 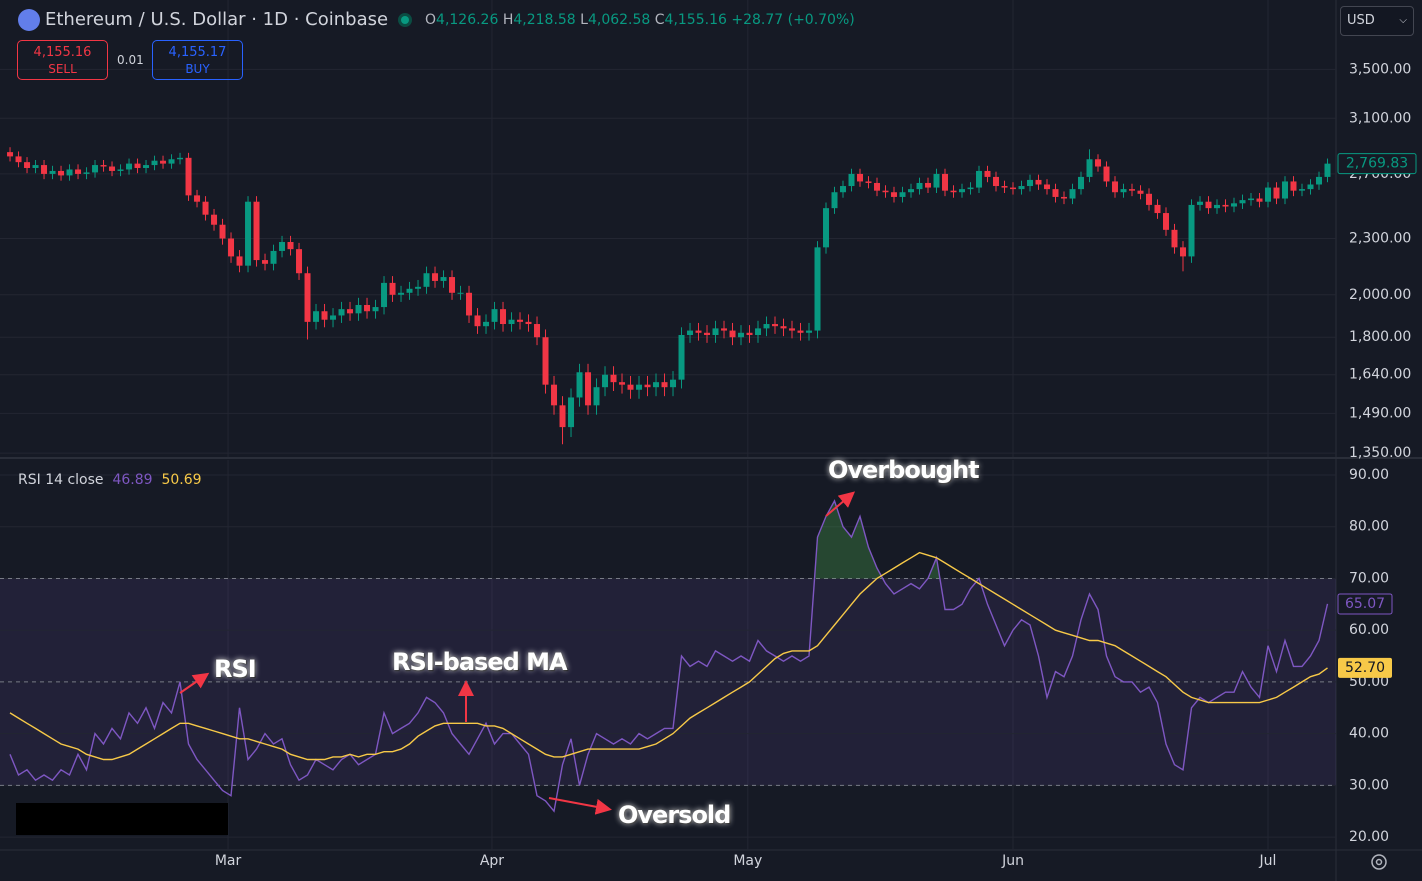 I want to click on buy-label: BUY, so click(x=197, y=69).